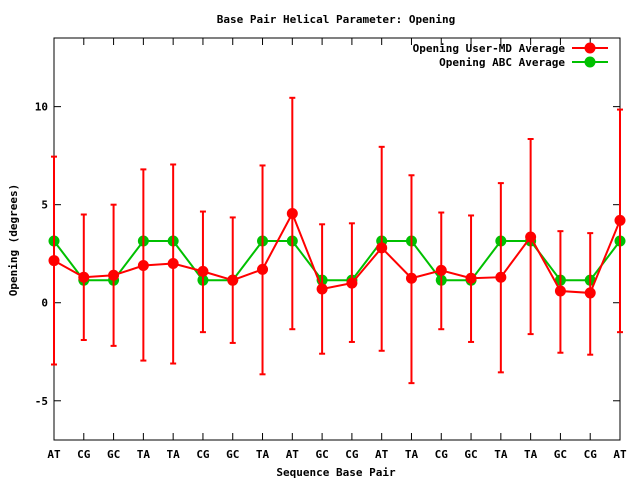  I want to click on y-tick-label: 5, so click(44, 205).